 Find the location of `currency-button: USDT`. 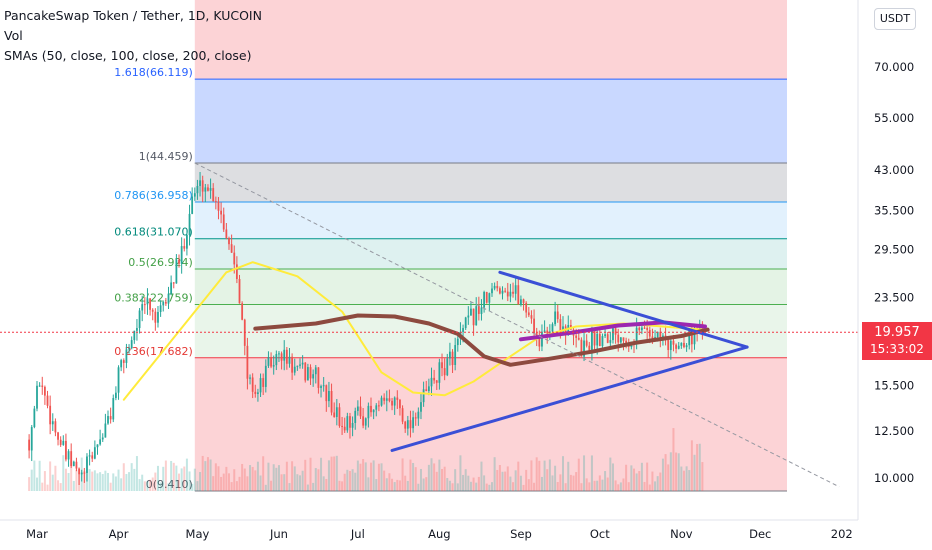

currency-button: USDT is located at coordinates (895, 19).